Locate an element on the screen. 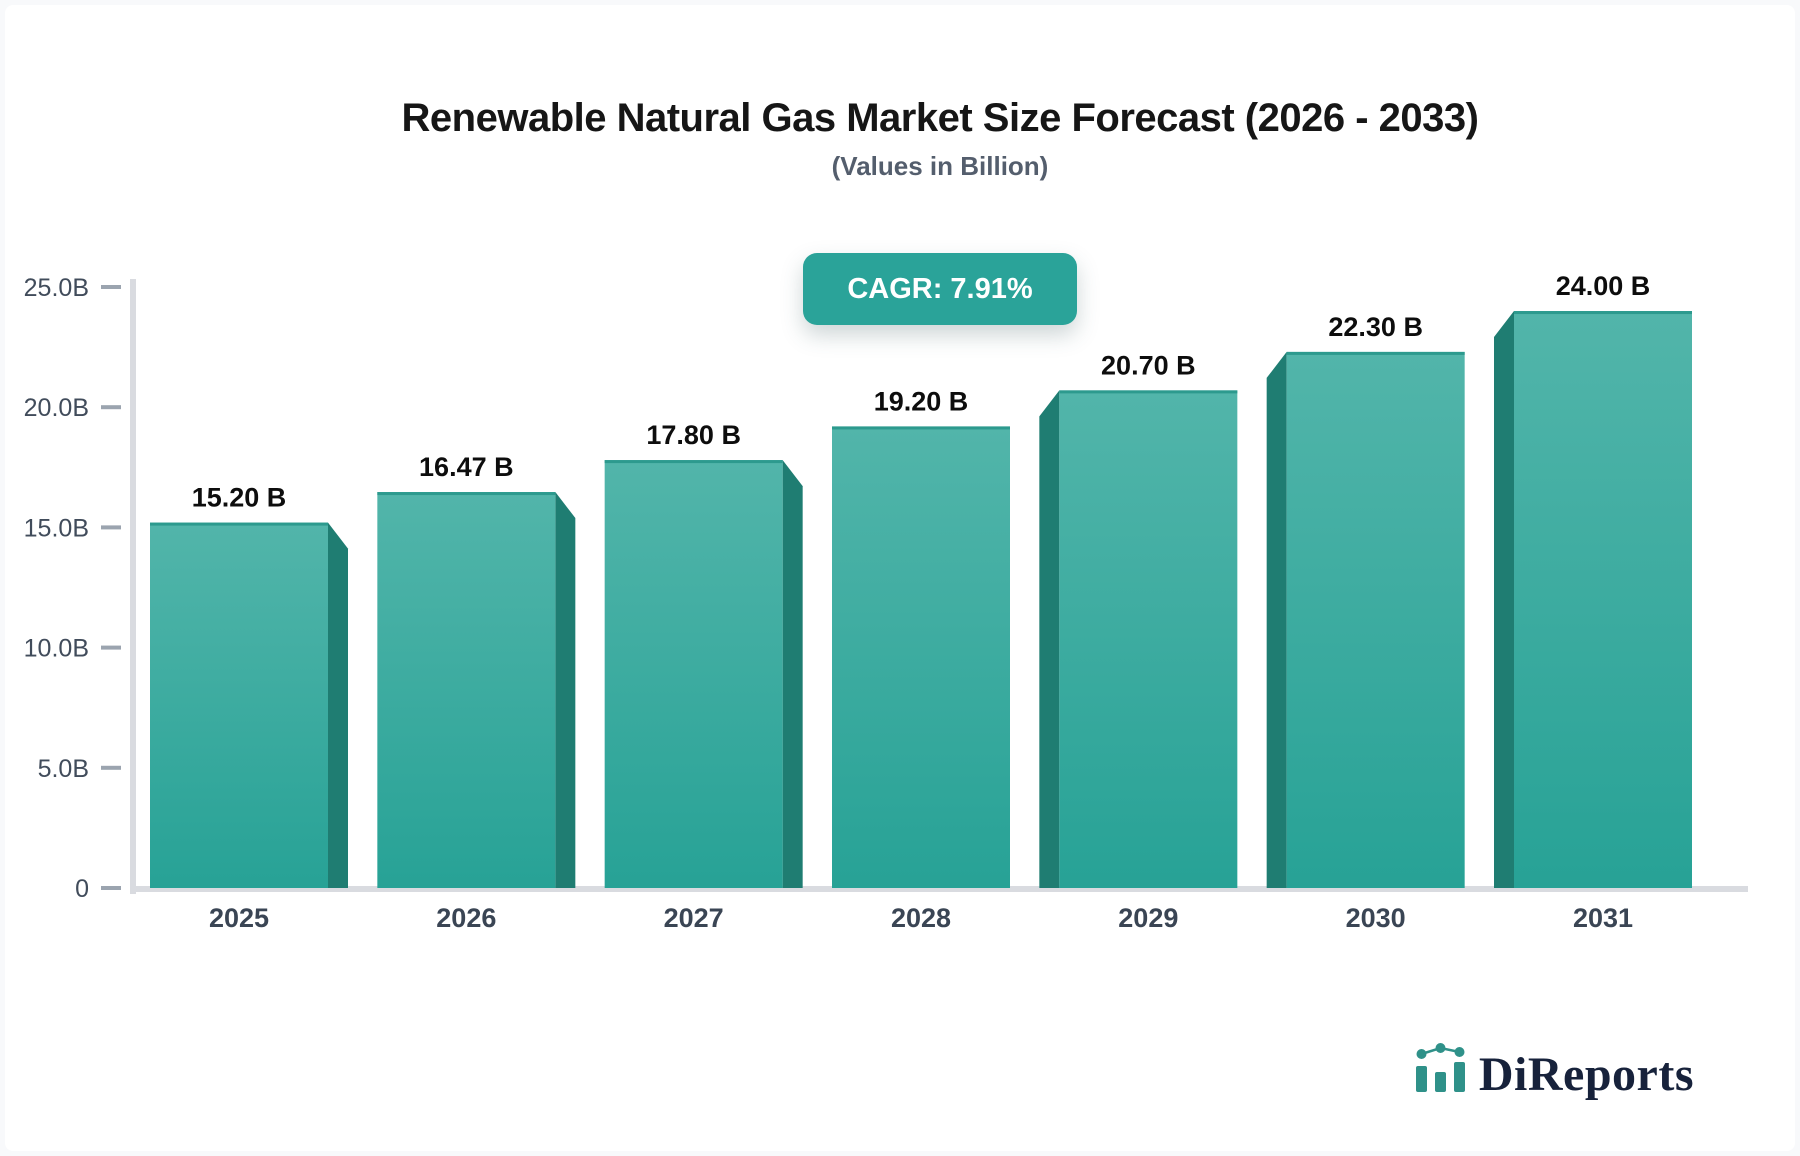  y-tick-label: 5.0B is located at coordinates (63, 769).